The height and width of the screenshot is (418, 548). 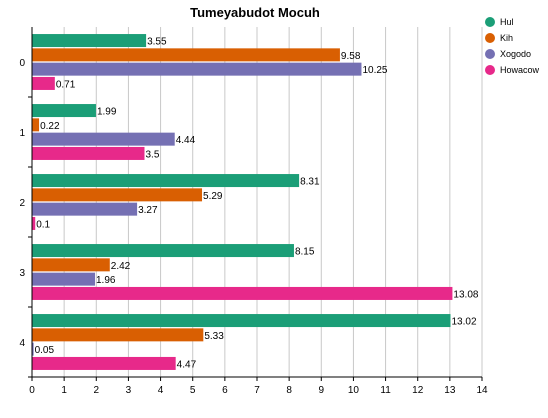 What do you see at coordinates (214, 336) in the screenshot?
I see `data-label: 5.33` at bounding box center [214, 336].